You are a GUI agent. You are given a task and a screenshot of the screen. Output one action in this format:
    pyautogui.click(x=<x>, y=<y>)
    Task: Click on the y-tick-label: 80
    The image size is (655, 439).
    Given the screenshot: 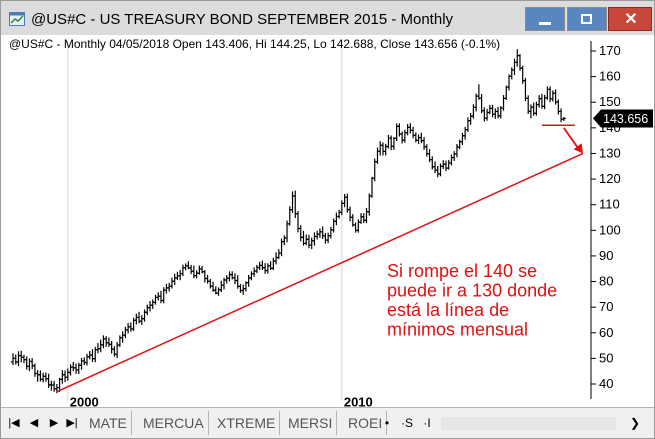 What is the action you would take?
    pyautogui.click(x=606, y=281)
    